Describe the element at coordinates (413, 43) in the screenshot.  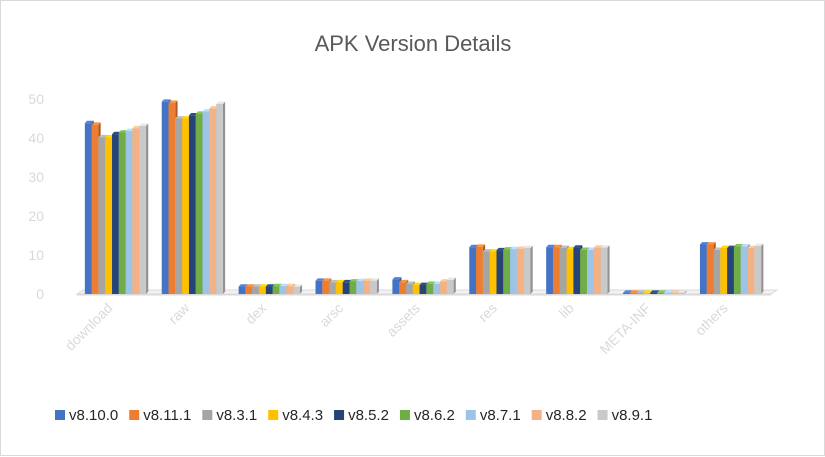
I see `chart-title: APK Version Details` at that location.